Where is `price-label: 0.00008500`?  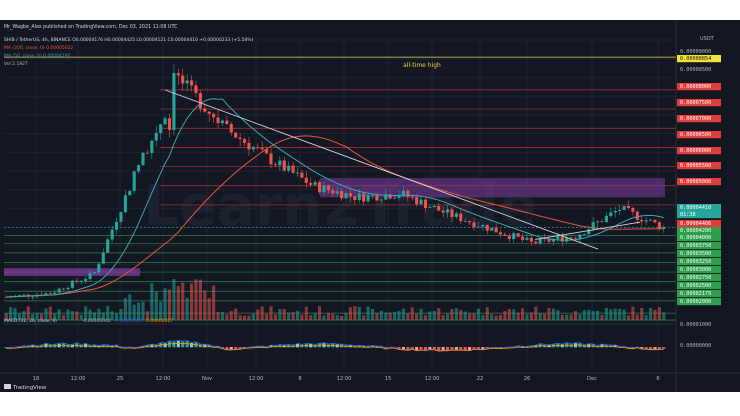
price-label: 0.00008500 is located at coordinates (695, 70).